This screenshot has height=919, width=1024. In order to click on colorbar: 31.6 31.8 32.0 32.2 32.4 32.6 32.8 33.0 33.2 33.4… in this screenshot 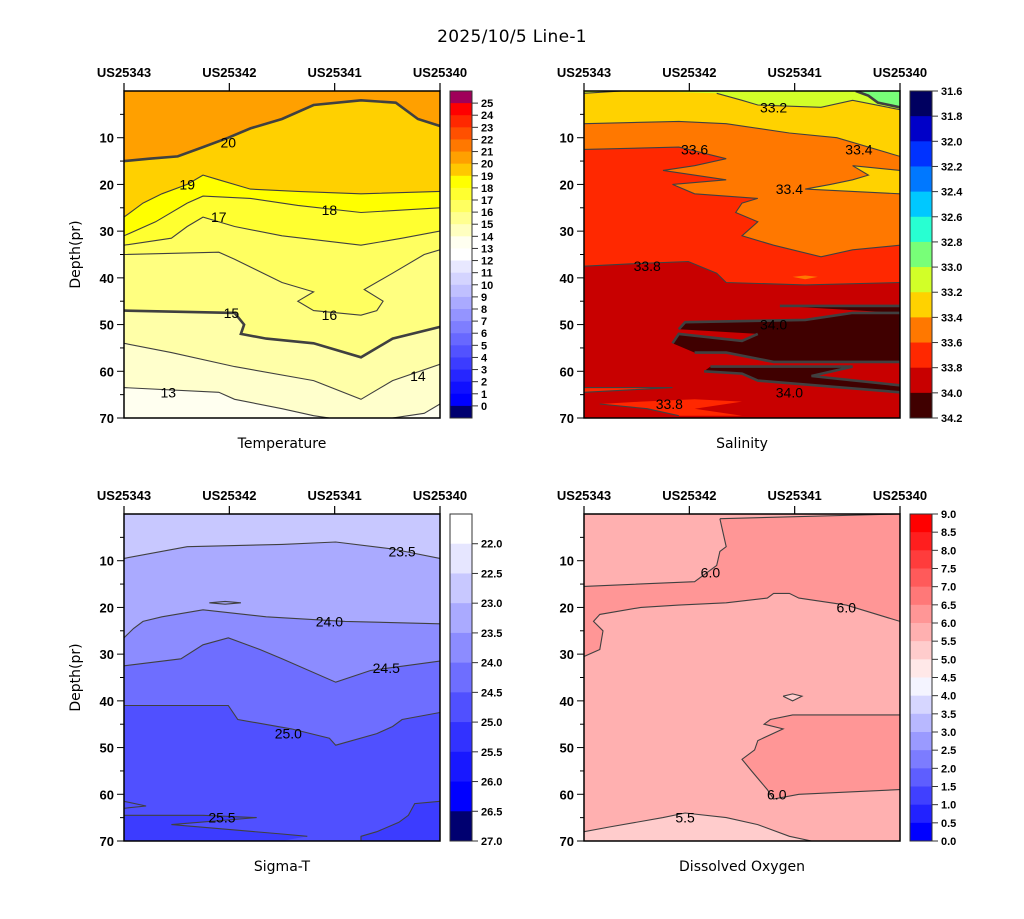, I will do `click(936, 255)`.